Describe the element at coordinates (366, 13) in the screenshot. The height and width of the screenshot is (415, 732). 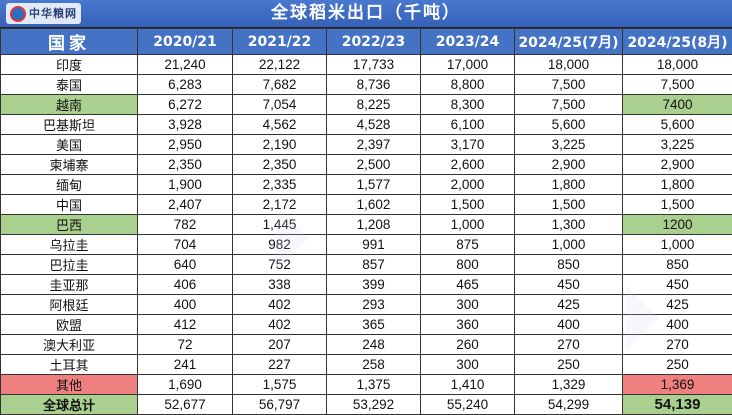
I see `table-title: 全球稻米出口（千吨）` at that location.